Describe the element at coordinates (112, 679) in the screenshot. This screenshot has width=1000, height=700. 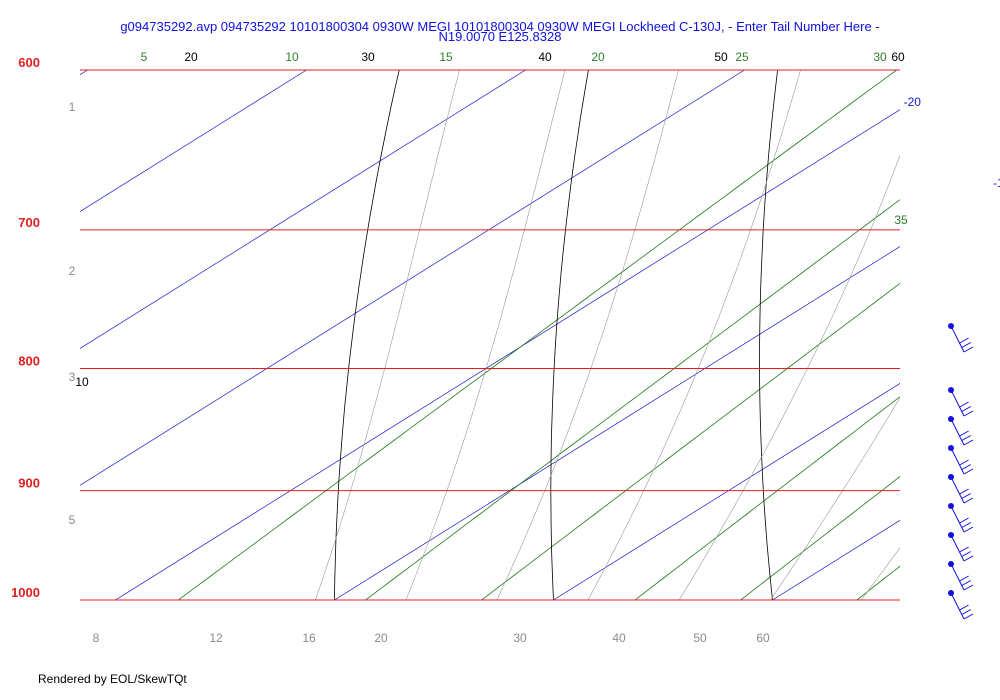
I see `render-credit: Rendered by EOL/SkewTQt` at that location.